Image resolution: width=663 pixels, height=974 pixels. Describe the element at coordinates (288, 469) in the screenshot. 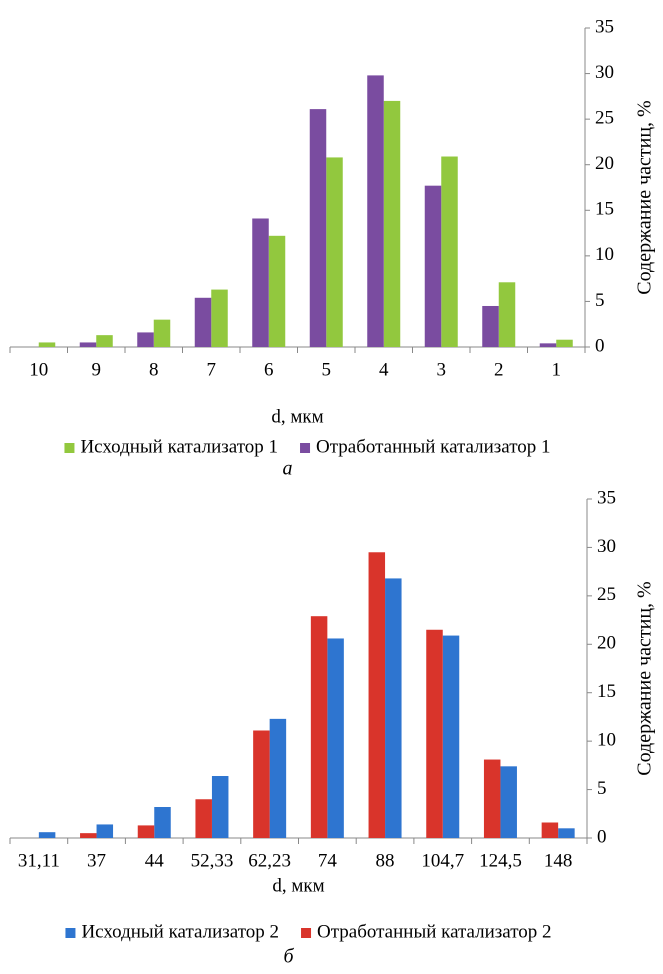

I see `caption: а` at that location.